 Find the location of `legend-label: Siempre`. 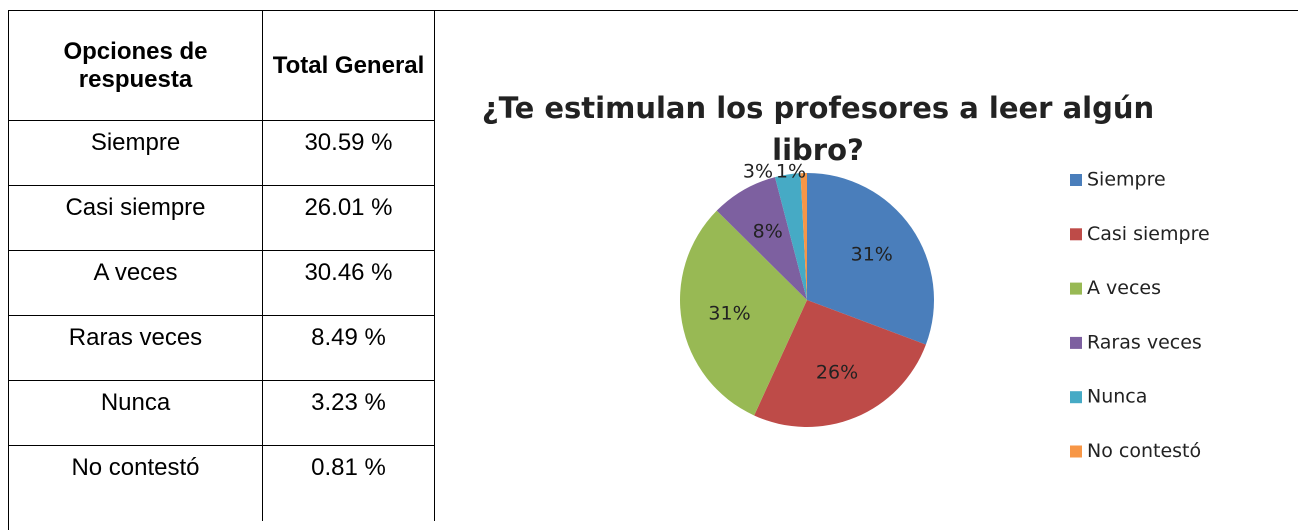

legend-label: Siempre is located at coordinates (1126, 180).